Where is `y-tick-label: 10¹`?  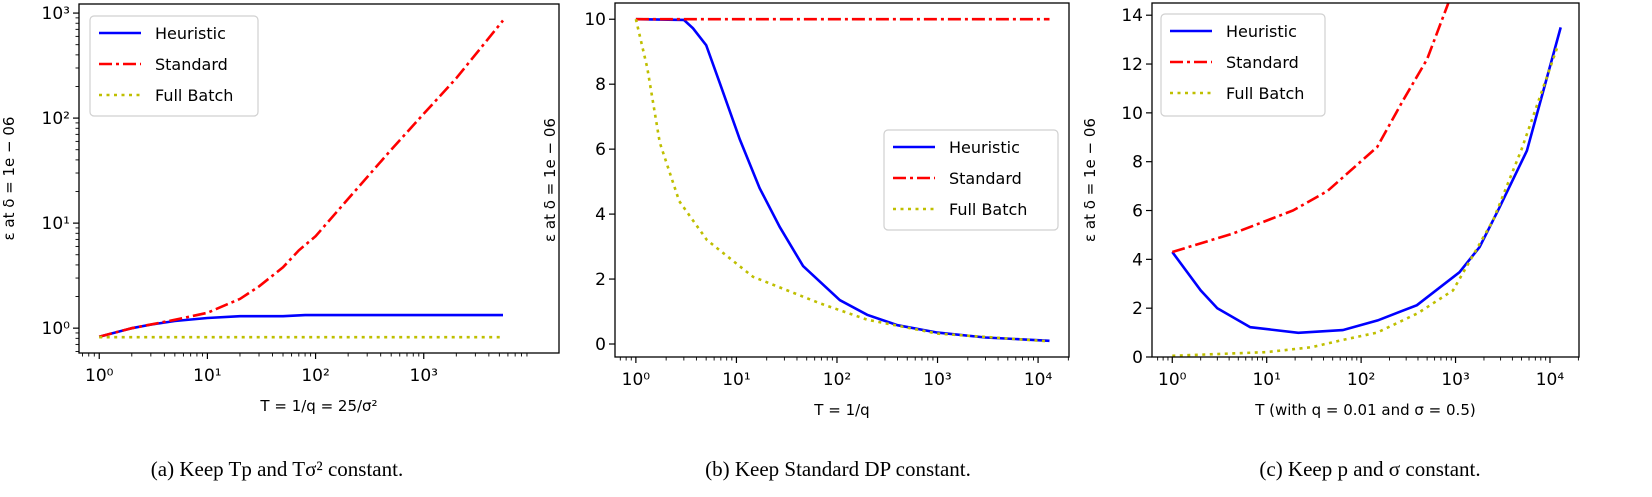 y-tick-label: 10¹ is located at coordinates (56, 224).